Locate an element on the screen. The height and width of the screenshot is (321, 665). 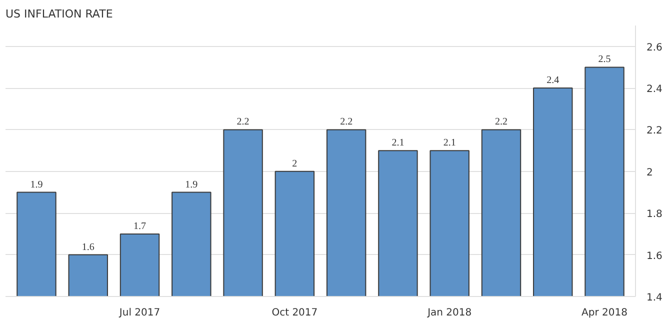
y-tick-label: 2.4 is located at coordinates (654, 90).